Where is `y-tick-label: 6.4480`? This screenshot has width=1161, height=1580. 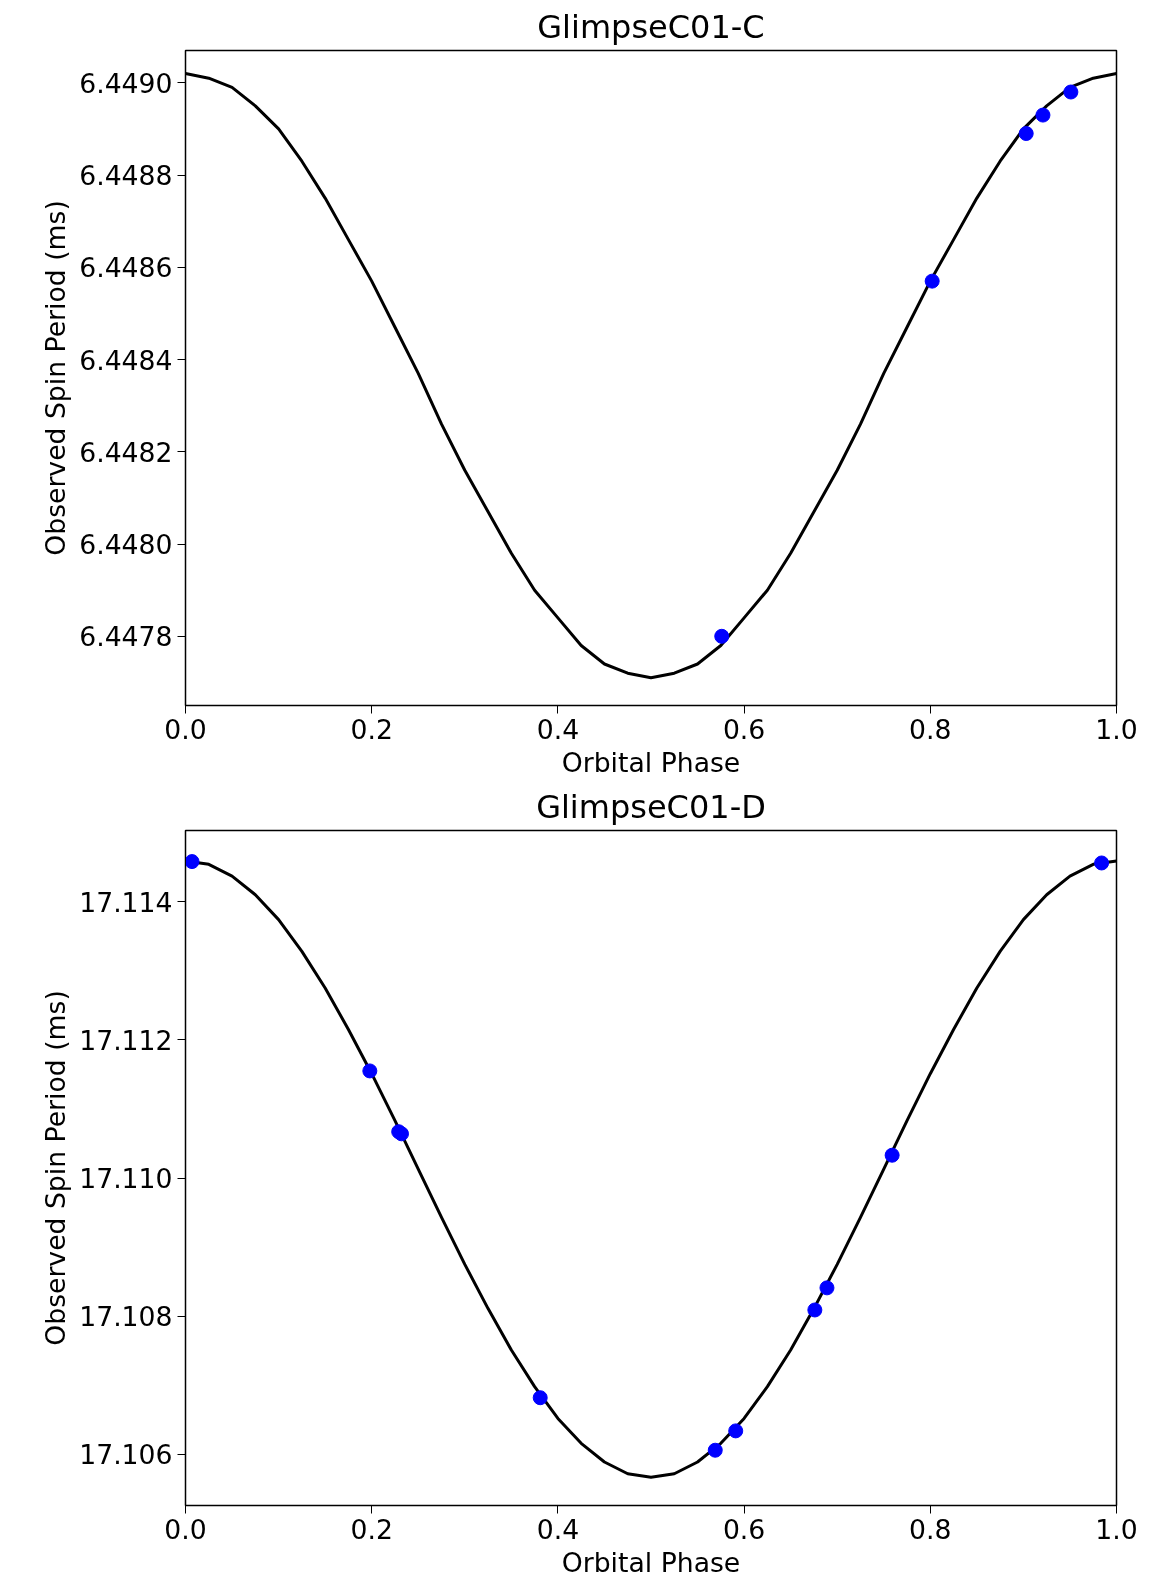 y-tick-label: 6.4480 is located at coordinates (126, 545).